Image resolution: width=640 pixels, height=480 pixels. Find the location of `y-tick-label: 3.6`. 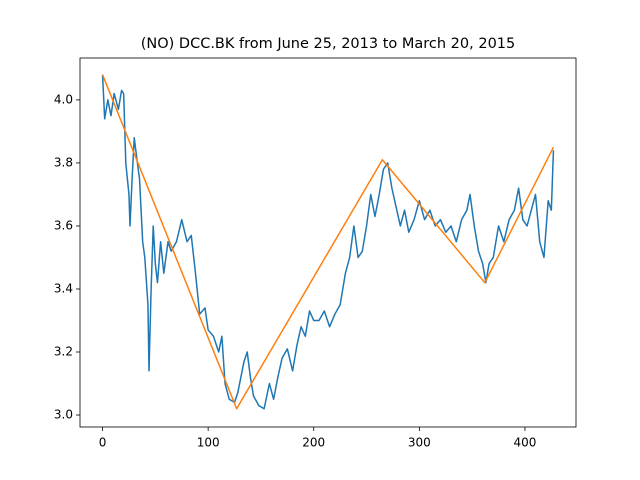

y-tick-label: 3.6 is located at coordinates (63, 225).